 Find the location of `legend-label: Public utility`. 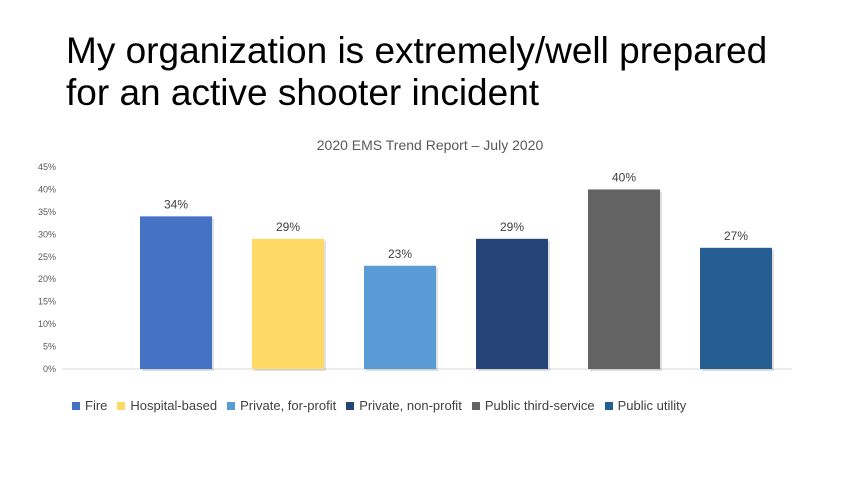

legend-label: Public utility is located at coordinates (652, 405).